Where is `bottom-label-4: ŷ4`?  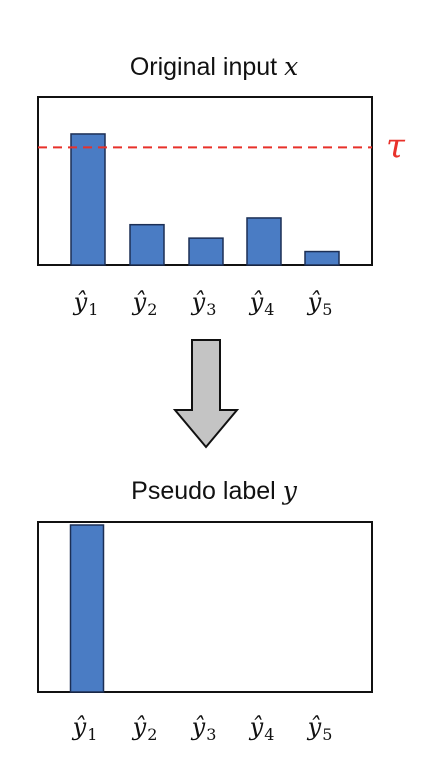 bottom-label-4: ŷ4 is located at coordinates (262, 728).